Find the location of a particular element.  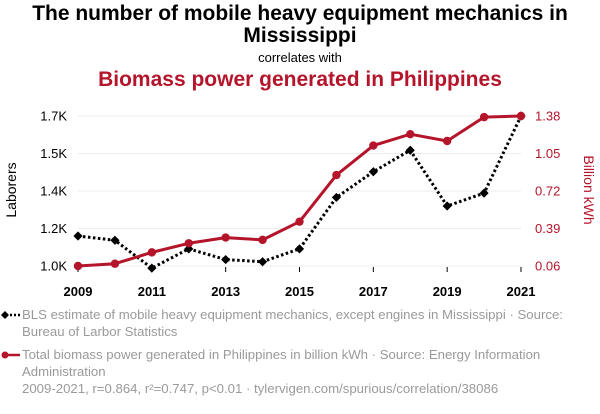

x-tick-label: 2009 is located at coordinates (78, 291).